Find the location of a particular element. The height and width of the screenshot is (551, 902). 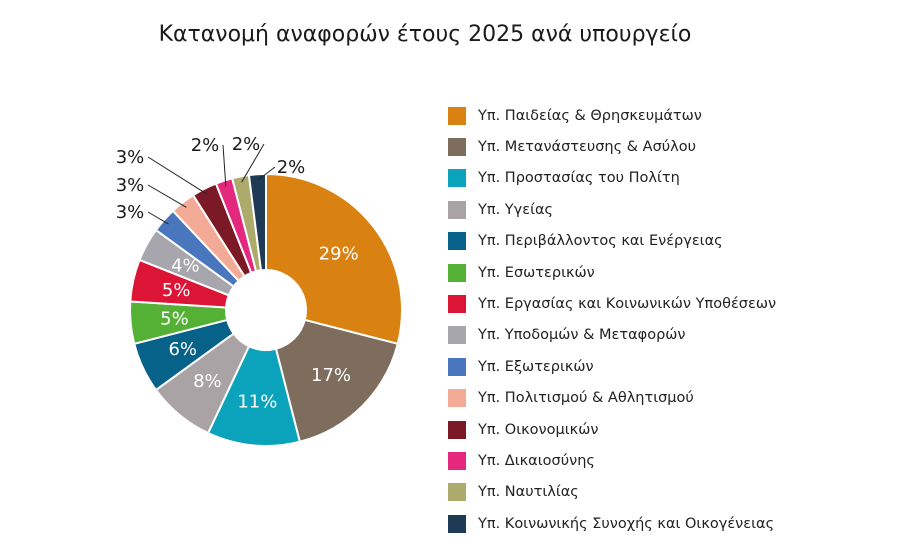

legend-label: Υπ. Πολιτισμού & Αθλητισμού is located at coordinates (586, 398).